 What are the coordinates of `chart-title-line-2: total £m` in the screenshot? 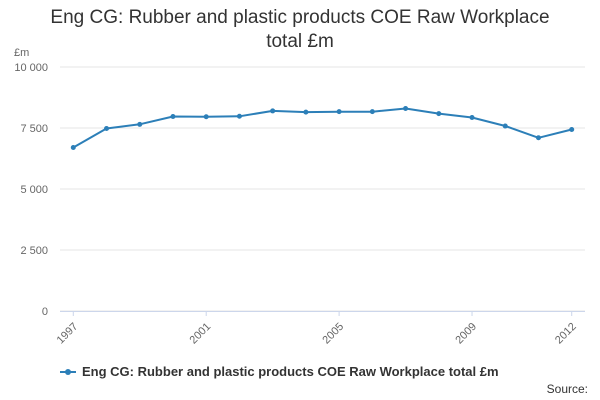 It's located at (300, 41).